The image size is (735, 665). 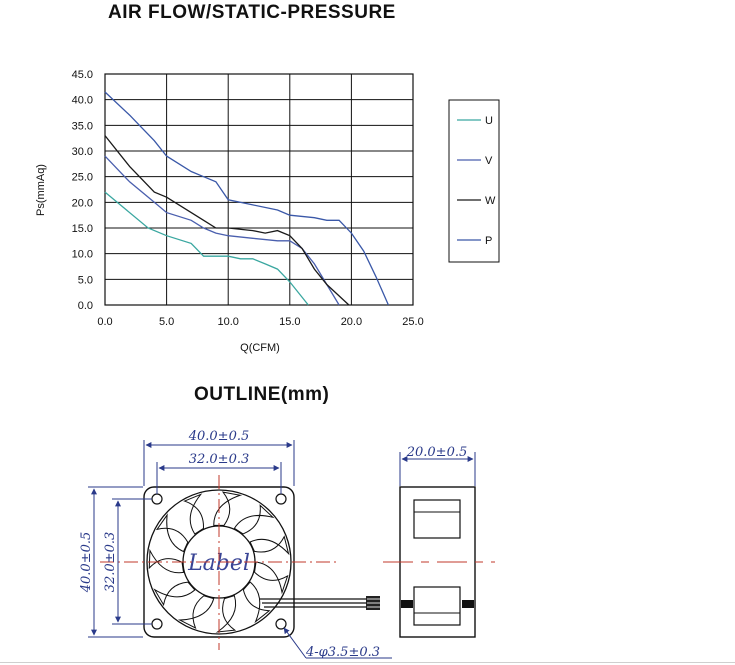 I want to click on x-tick-label: 10.0, so click(x=227, y=322).